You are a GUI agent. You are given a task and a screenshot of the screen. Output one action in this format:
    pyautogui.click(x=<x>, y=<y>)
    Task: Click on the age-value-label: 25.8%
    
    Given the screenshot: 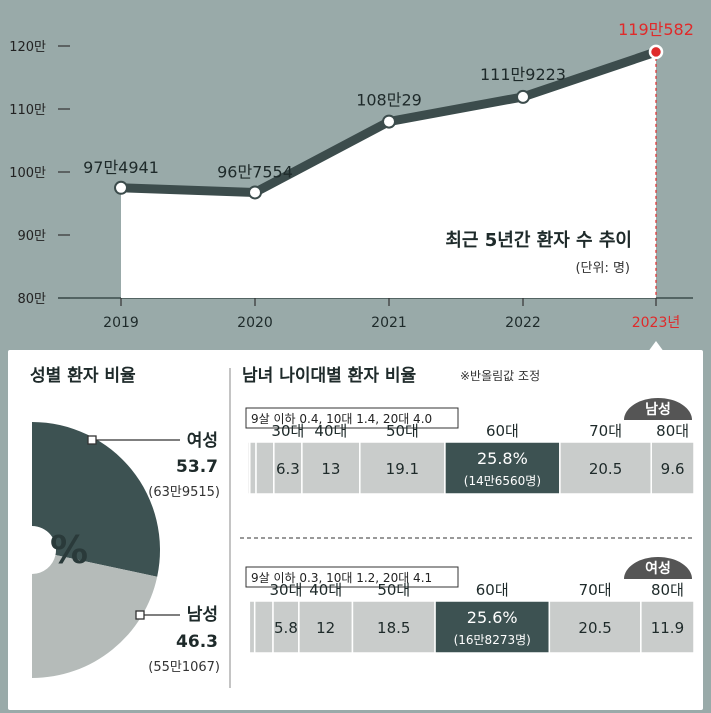 What is the action you would take?
    pyautogui.click(x=502, y=458)
    